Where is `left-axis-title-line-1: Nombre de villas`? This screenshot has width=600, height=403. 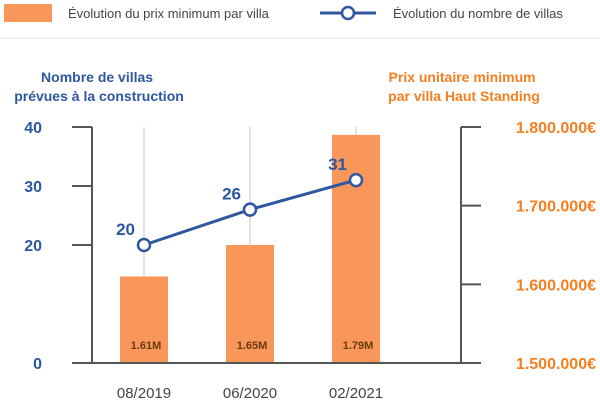 left-axis-title-line-1: Nombre de villas is located at coordinates (97, 77).